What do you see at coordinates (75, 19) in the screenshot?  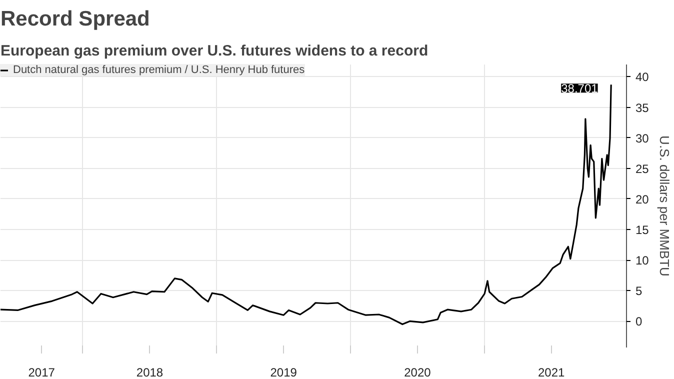 I see `chart-title: Record Spread` at bounding box center [75, 19].